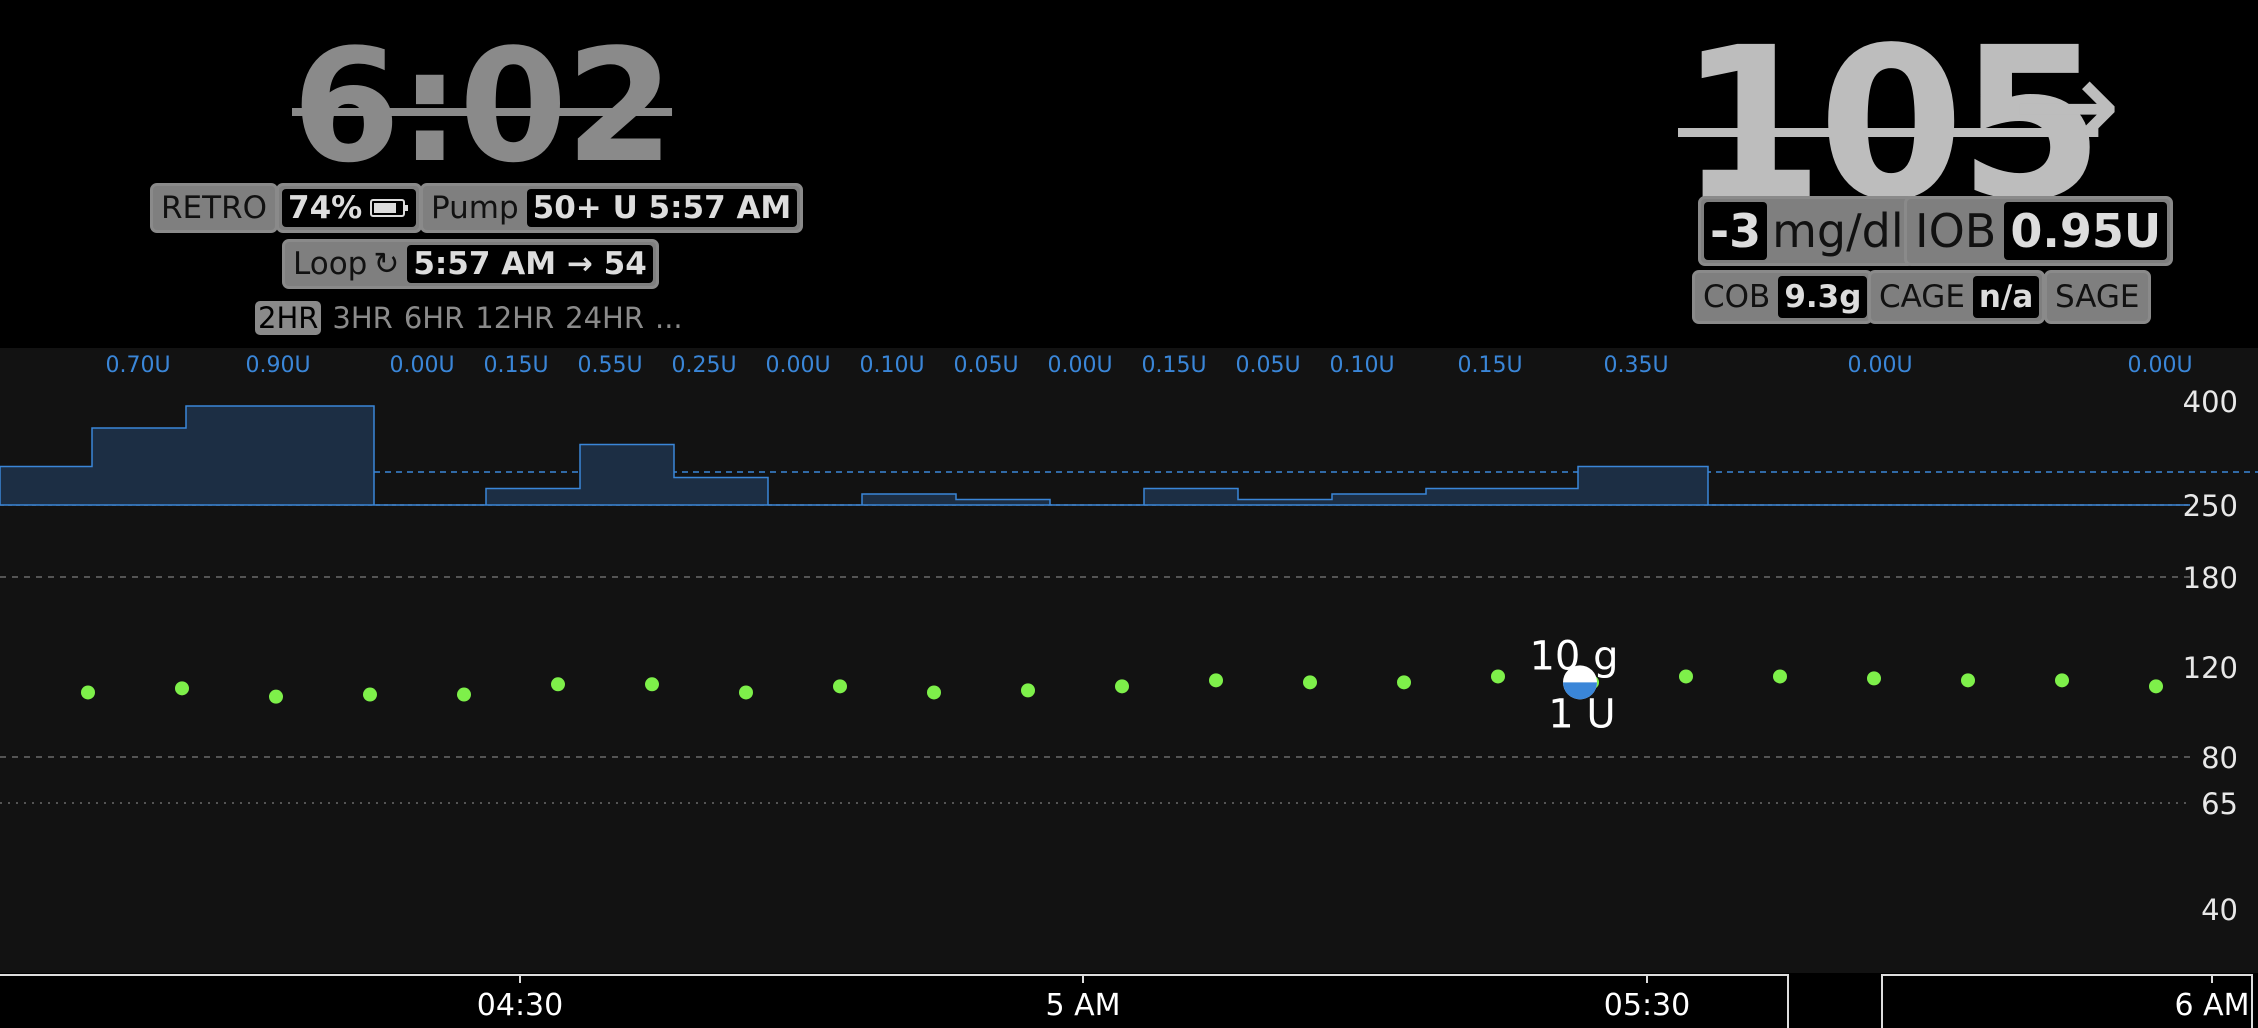  I want to click on delta-pill: -3 mg/dl, so click(1806, 231).